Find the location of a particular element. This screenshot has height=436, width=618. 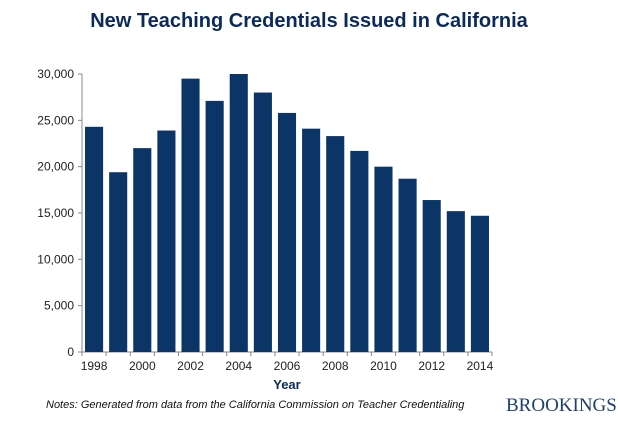

x-tick-label: 2006 is located at coordinates (287, 366).